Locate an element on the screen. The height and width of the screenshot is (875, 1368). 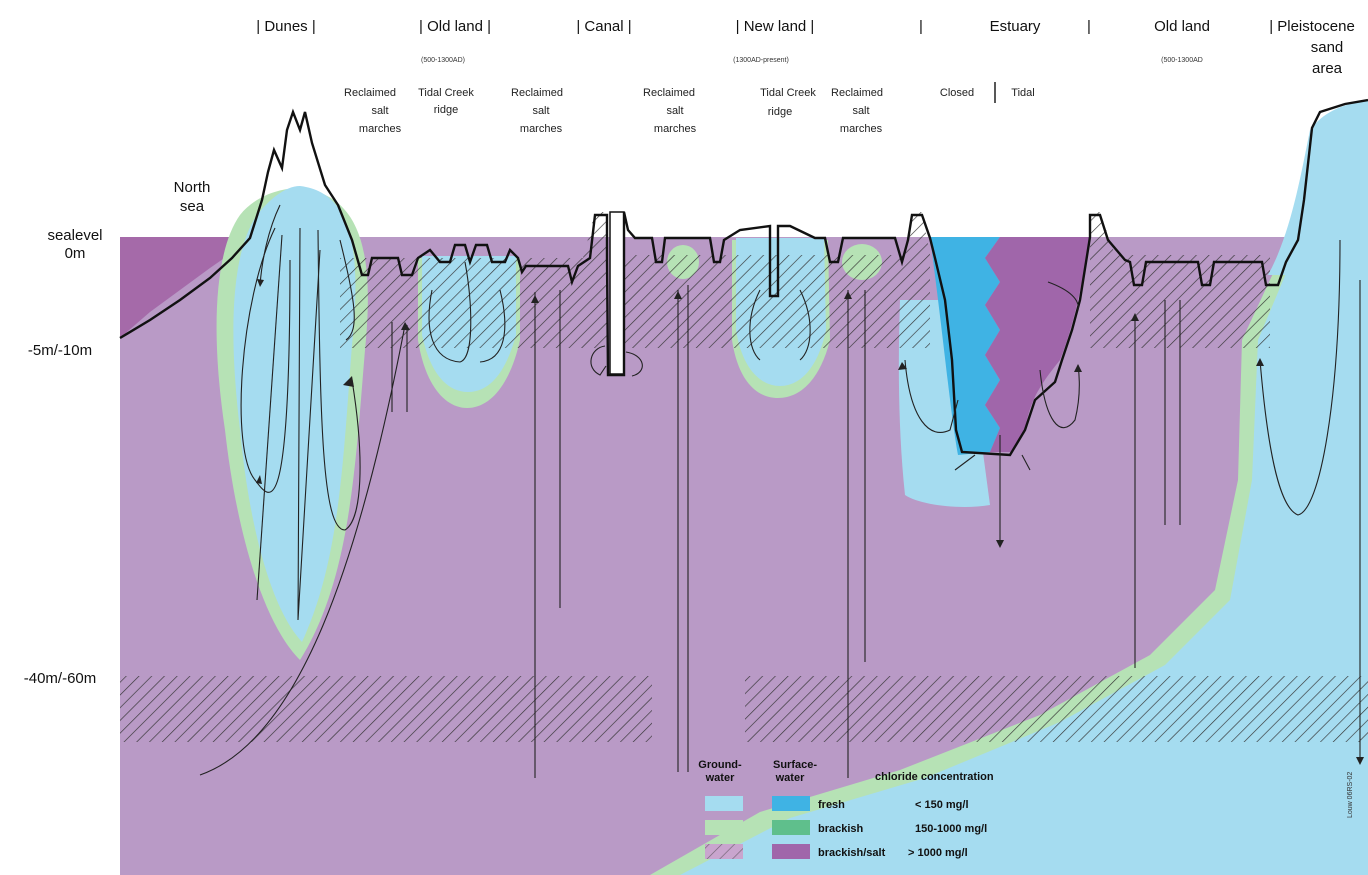
legend-sw-salt-swatch is located at coordinates (791, 851).